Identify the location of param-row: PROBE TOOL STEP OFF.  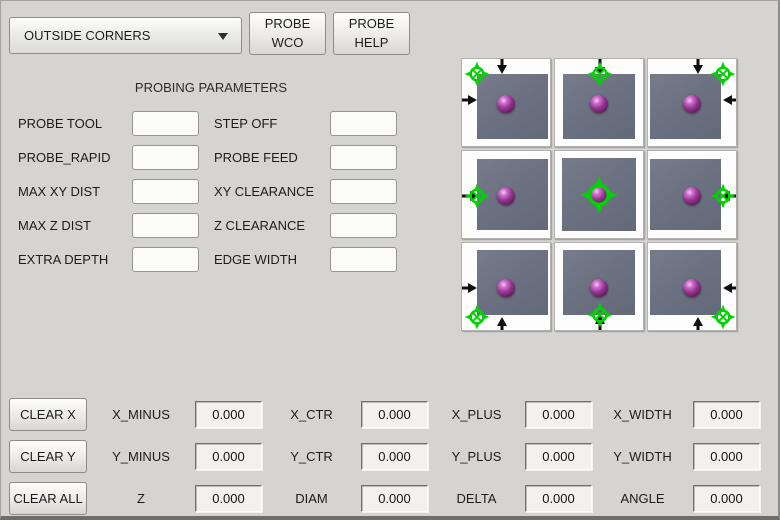
(211, 125).